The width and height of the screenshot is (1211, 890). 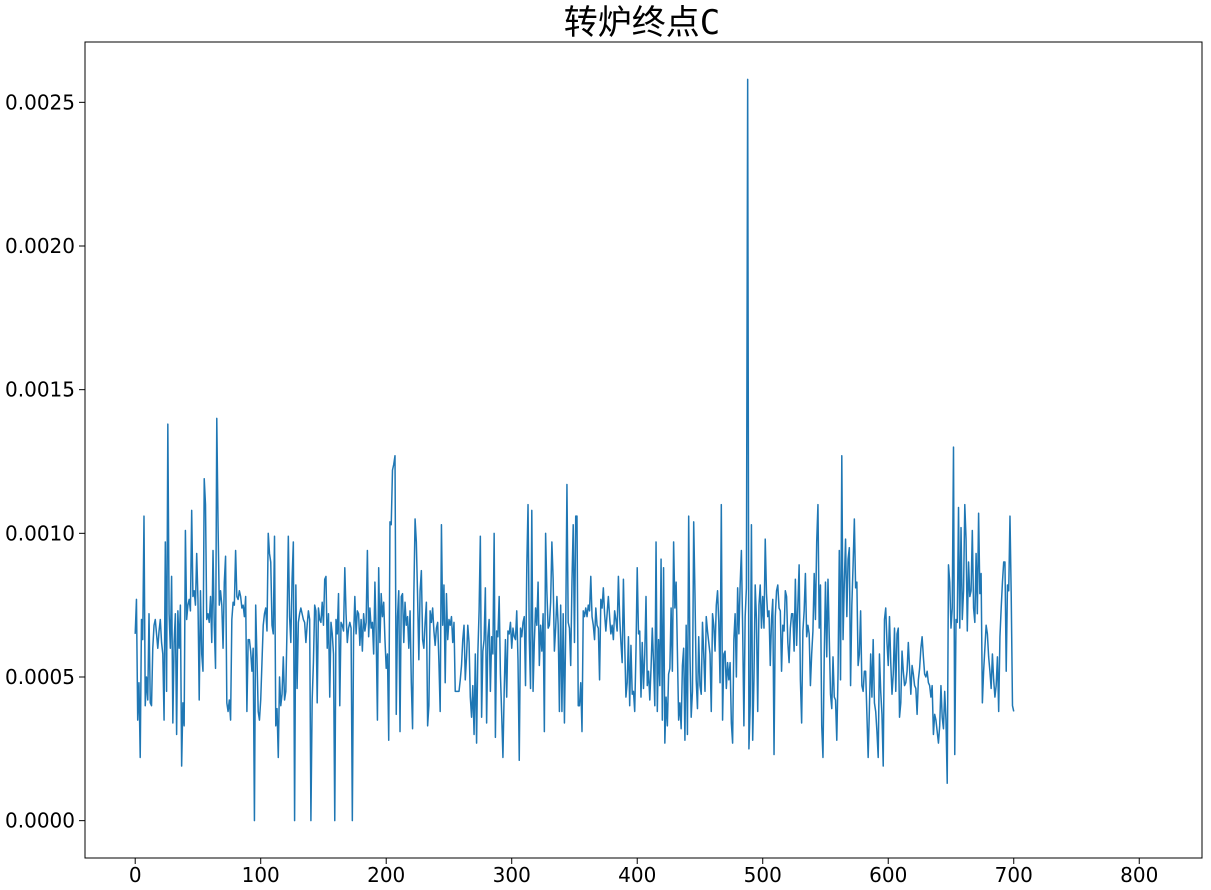 I want to click on x-tick-label: 0, so click(x=135, y=875).